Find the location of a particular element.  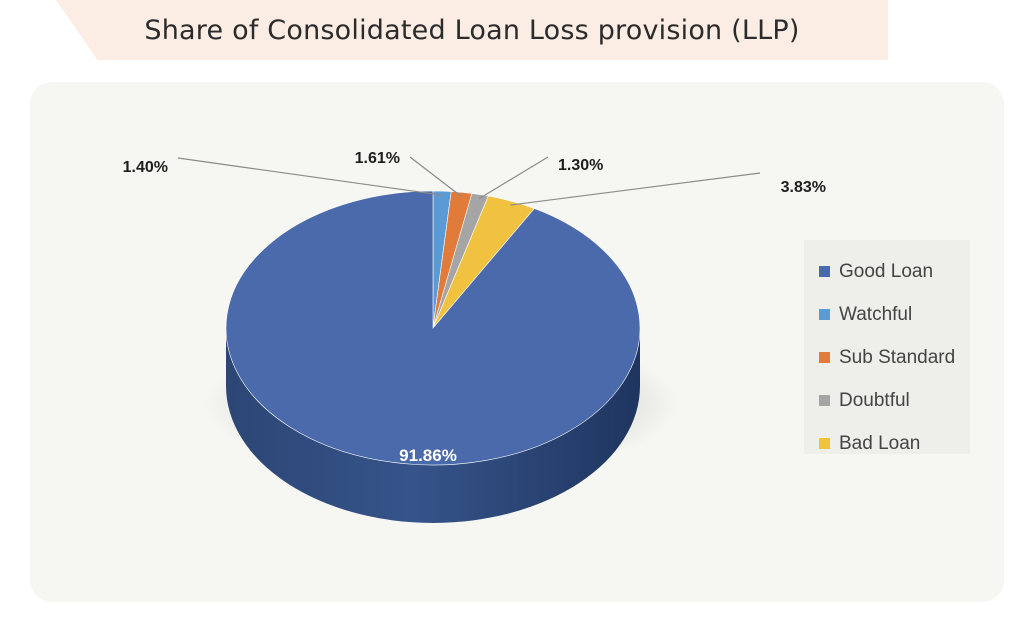

leader-line-bad-loan is located at coordinates (635, 189).